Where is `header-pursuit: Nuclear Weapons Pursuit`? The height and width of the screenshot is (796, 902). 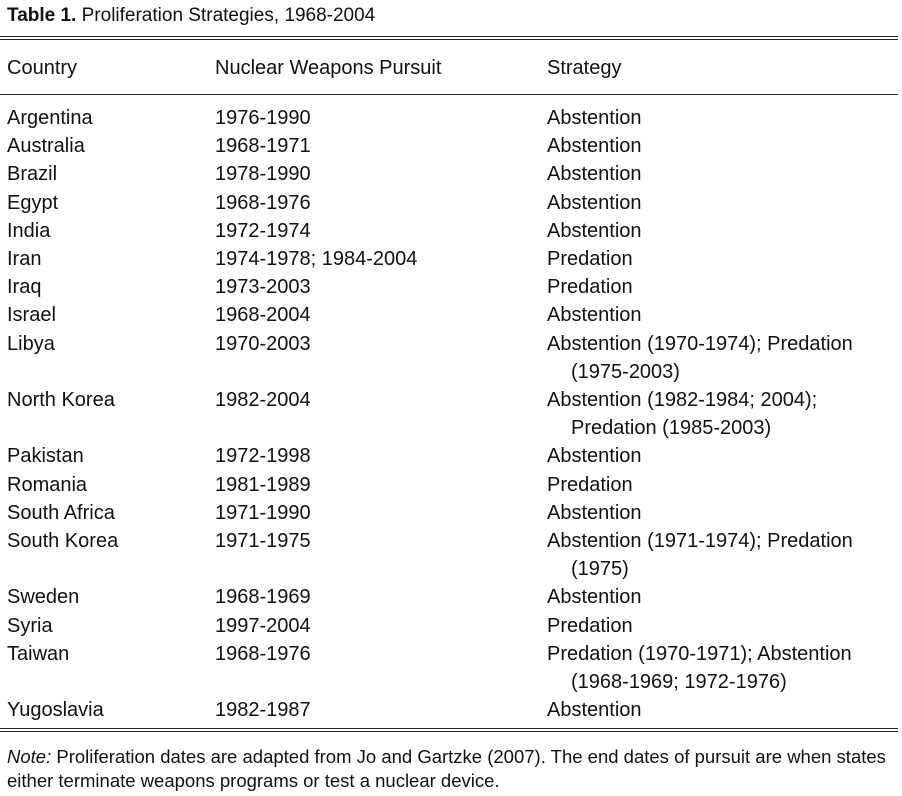 header-pursuit: Nuclear Weapons Pursuit is located at coordinates (328, 68).